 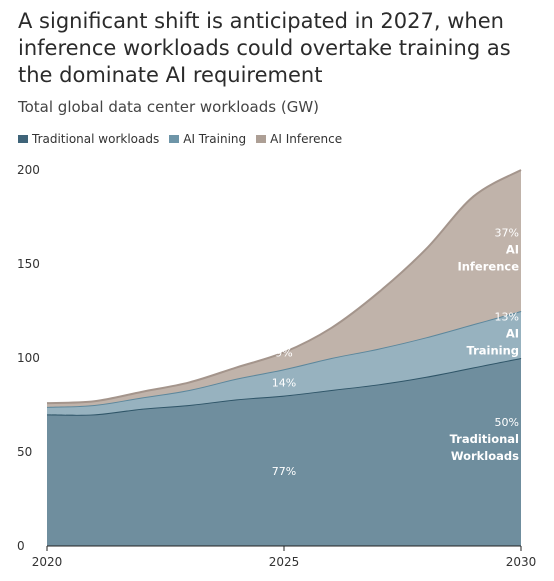 What do you see at coordinates (284, 382) in the screenshot?
I see `label-2025-ai-training: 14%` at bounding box center [284, 382].